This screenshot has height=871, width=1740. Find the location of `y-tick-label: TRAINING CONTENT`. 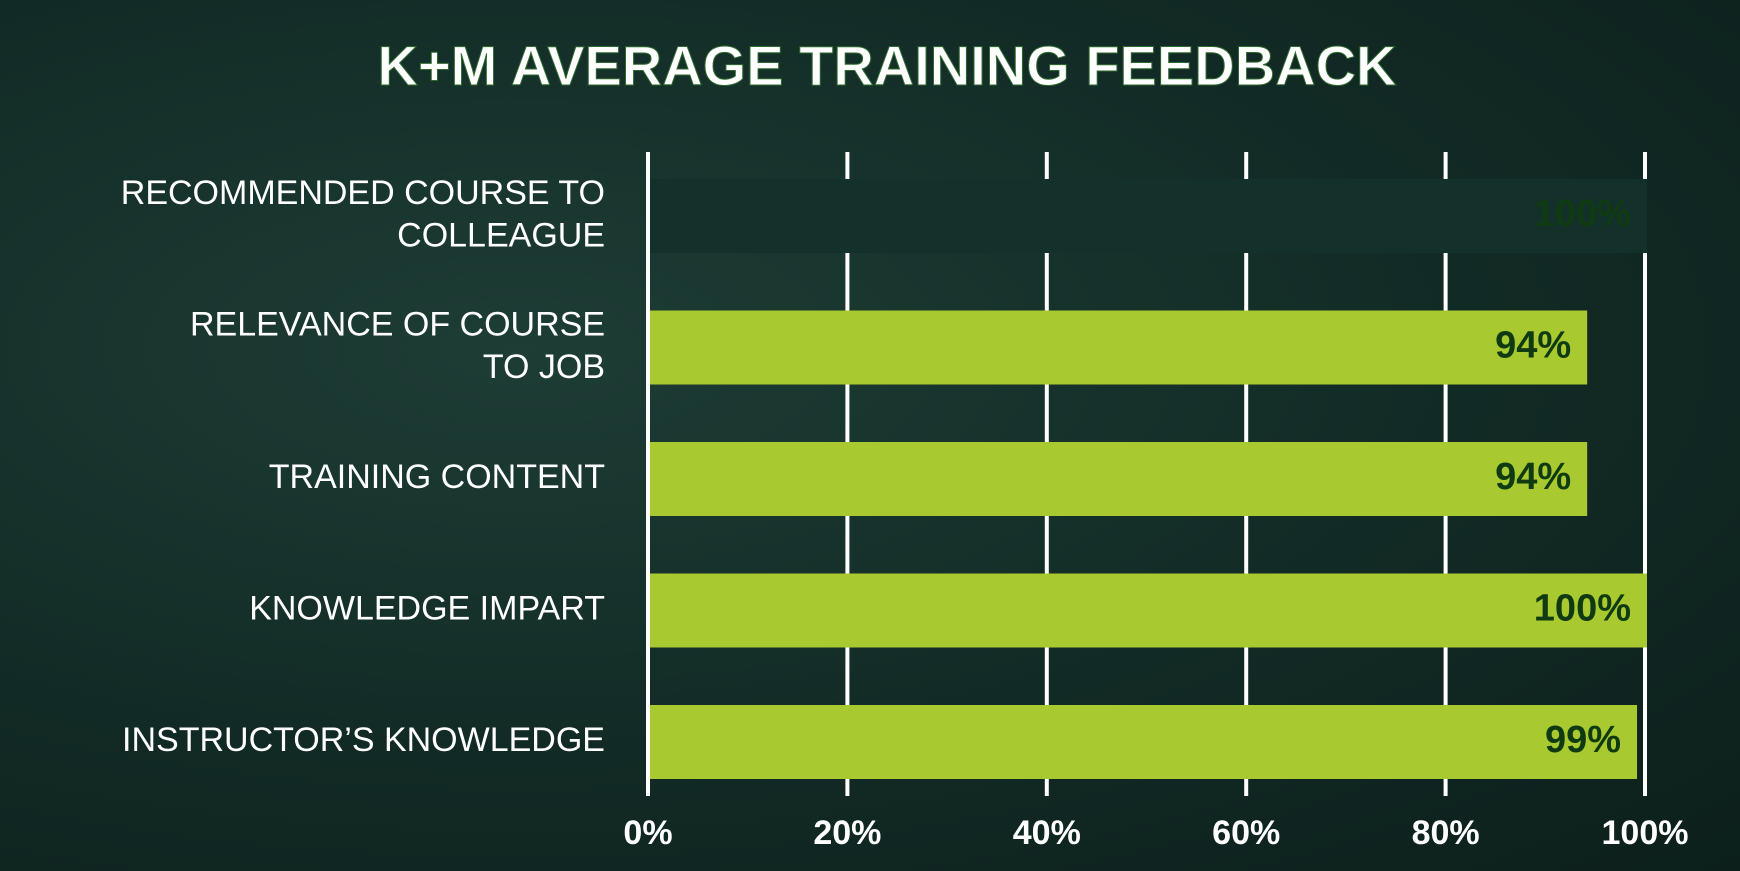

y-tick-label: TRAINING CONTENT is located at coordinates (437, 477).